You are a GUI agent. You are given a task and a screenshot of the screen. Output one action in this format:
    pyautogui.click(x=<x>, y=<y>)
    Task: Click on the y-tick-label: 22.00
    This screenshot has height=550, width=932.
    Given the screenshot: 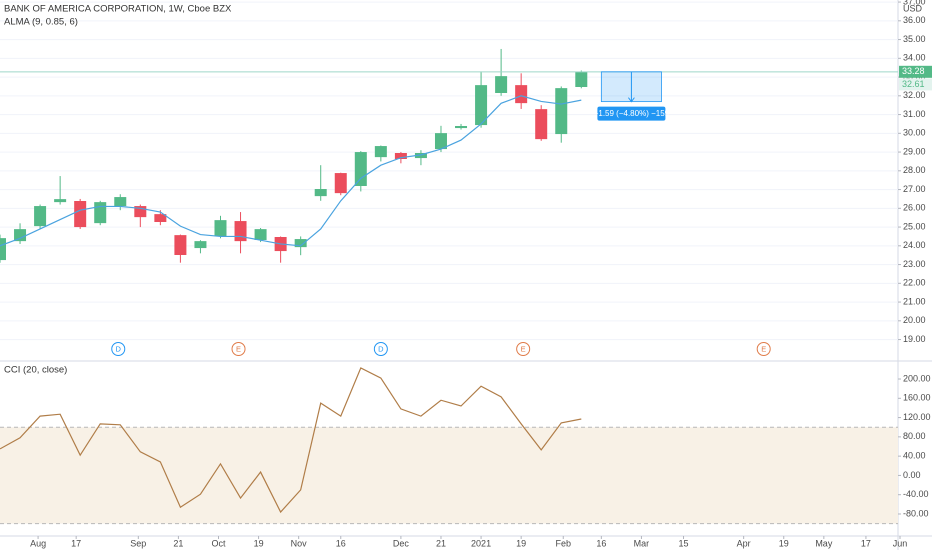 What is the action you would take?
    pyautogui.click(x=914, y=283)
    